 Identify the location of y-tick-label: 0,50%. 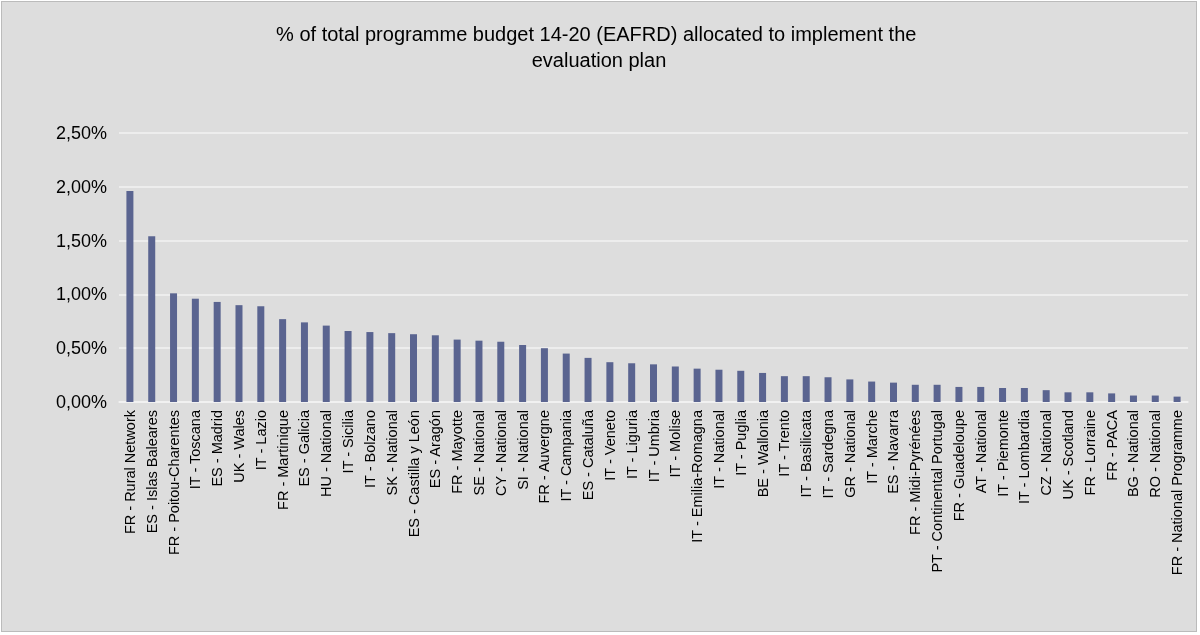
(81, 348).